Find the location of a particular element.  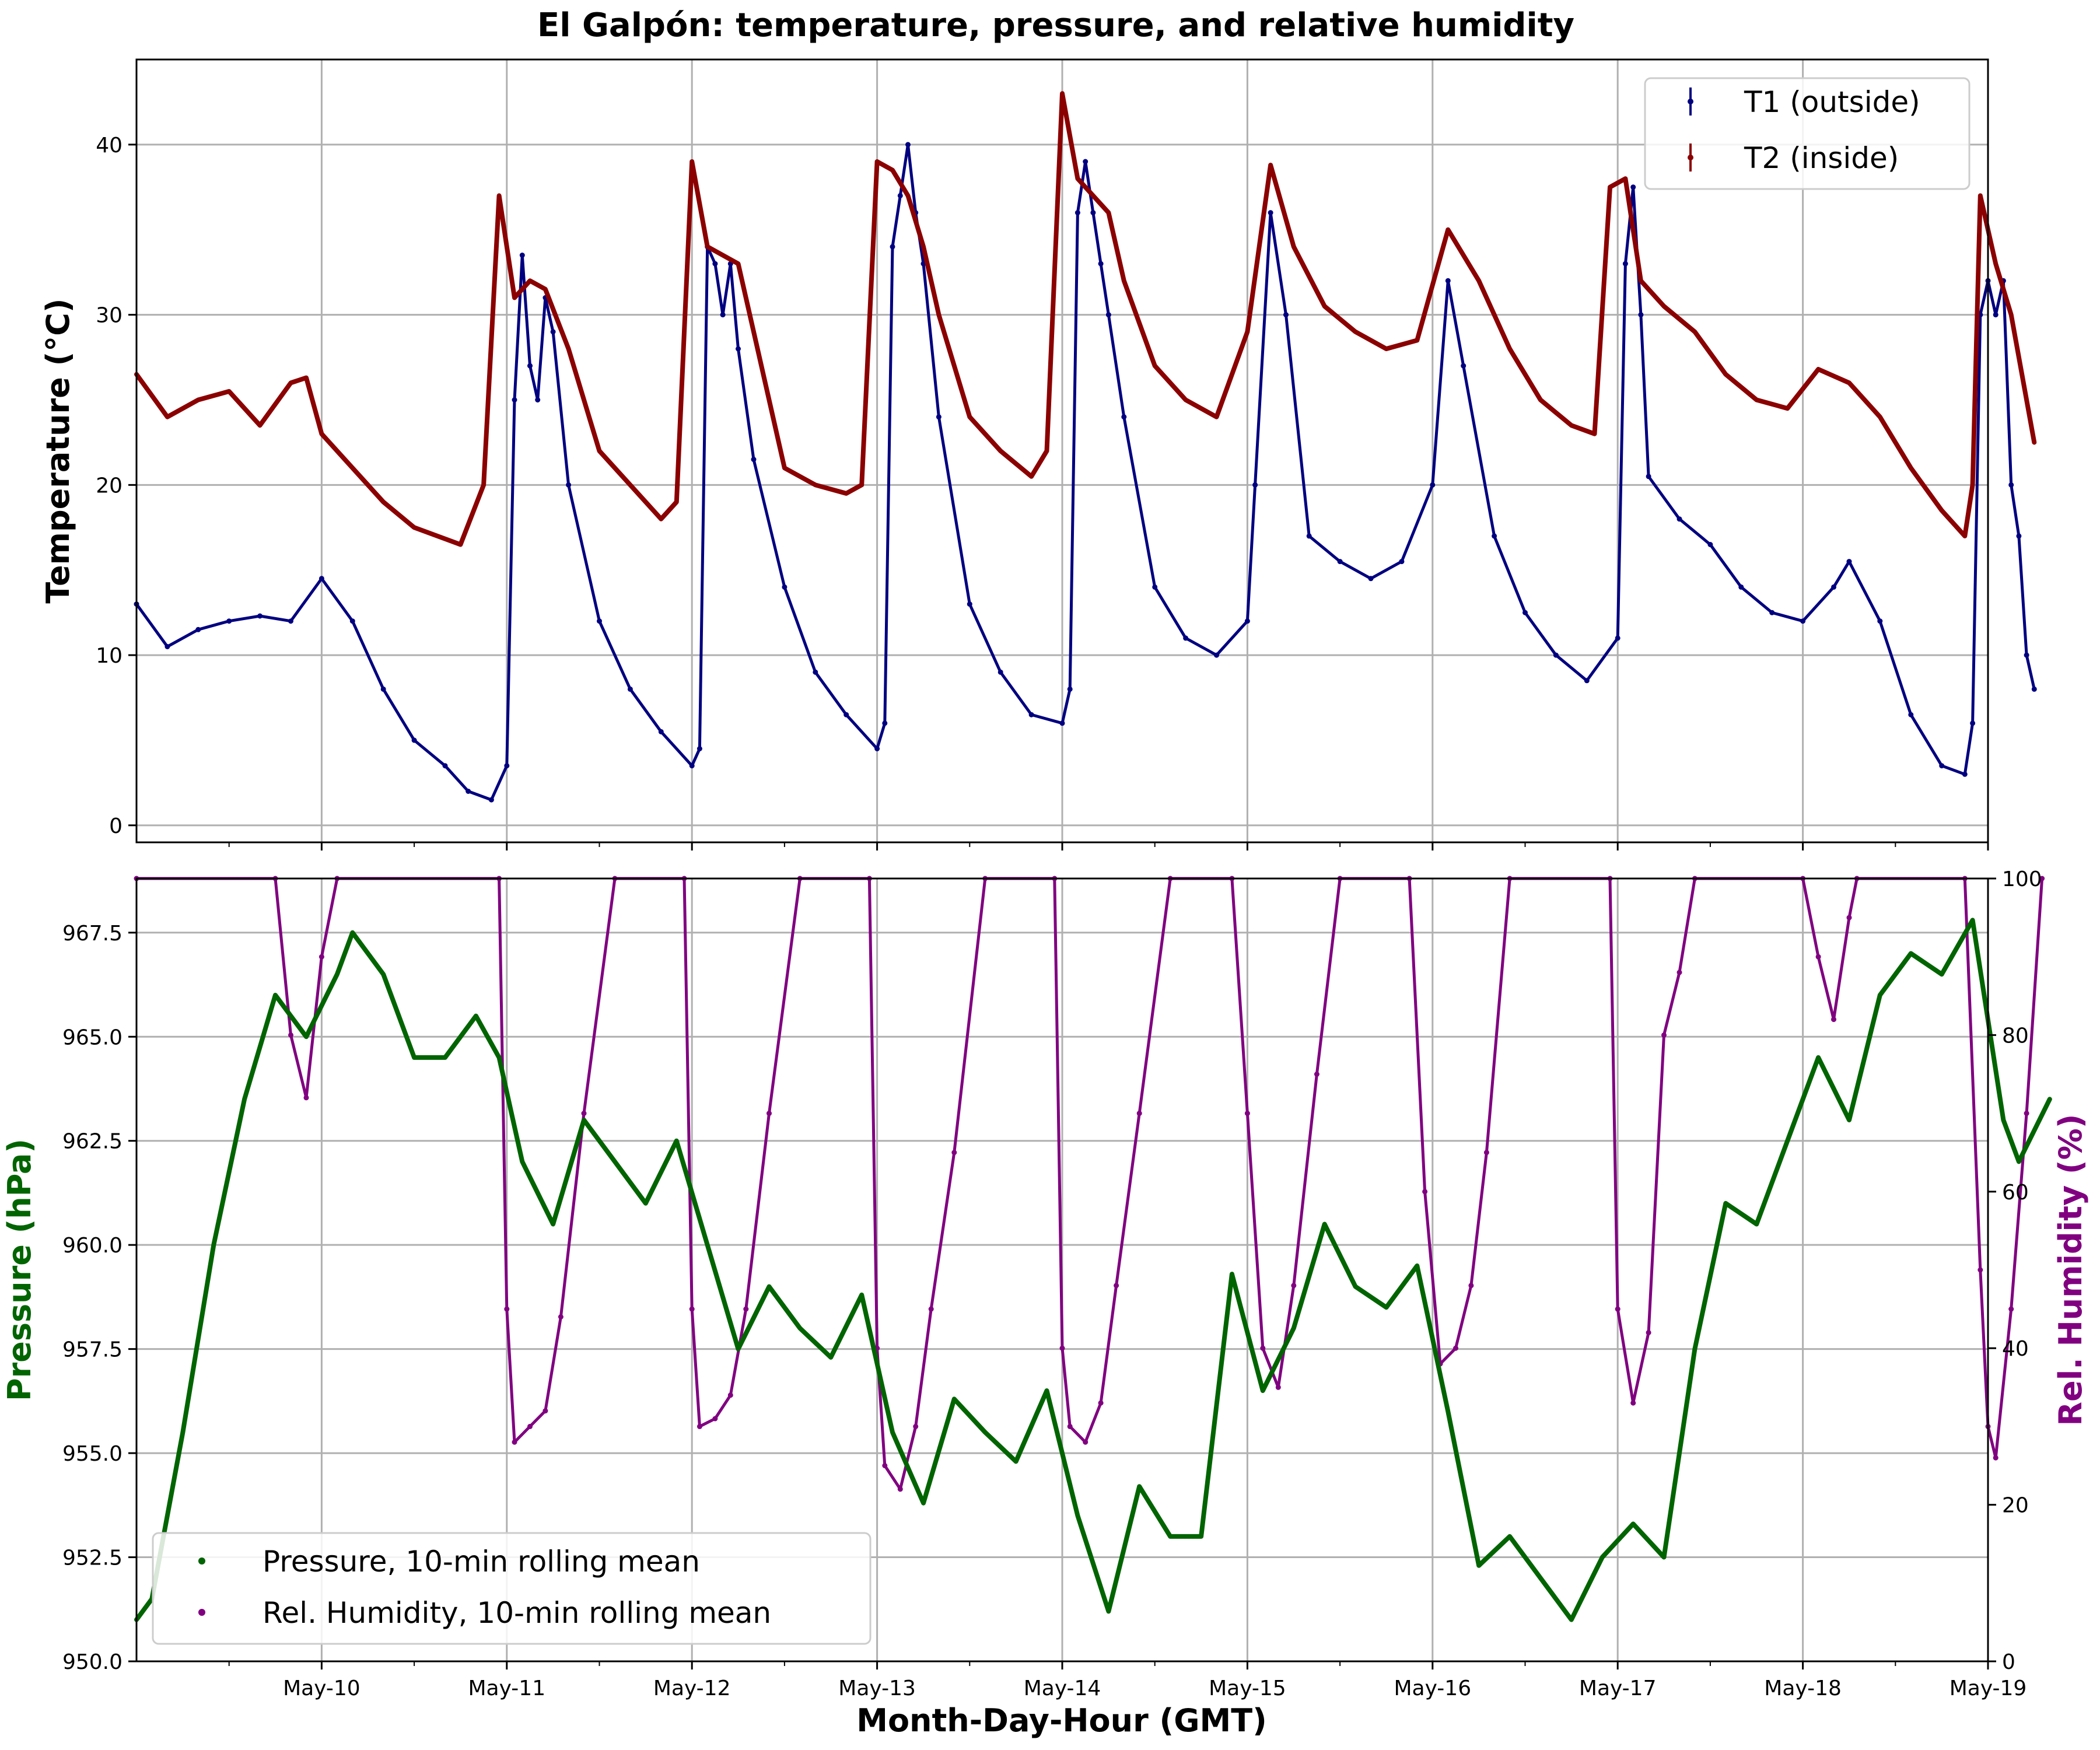

x-tick-label: May-16 is located at coordinates (1433, 1688).